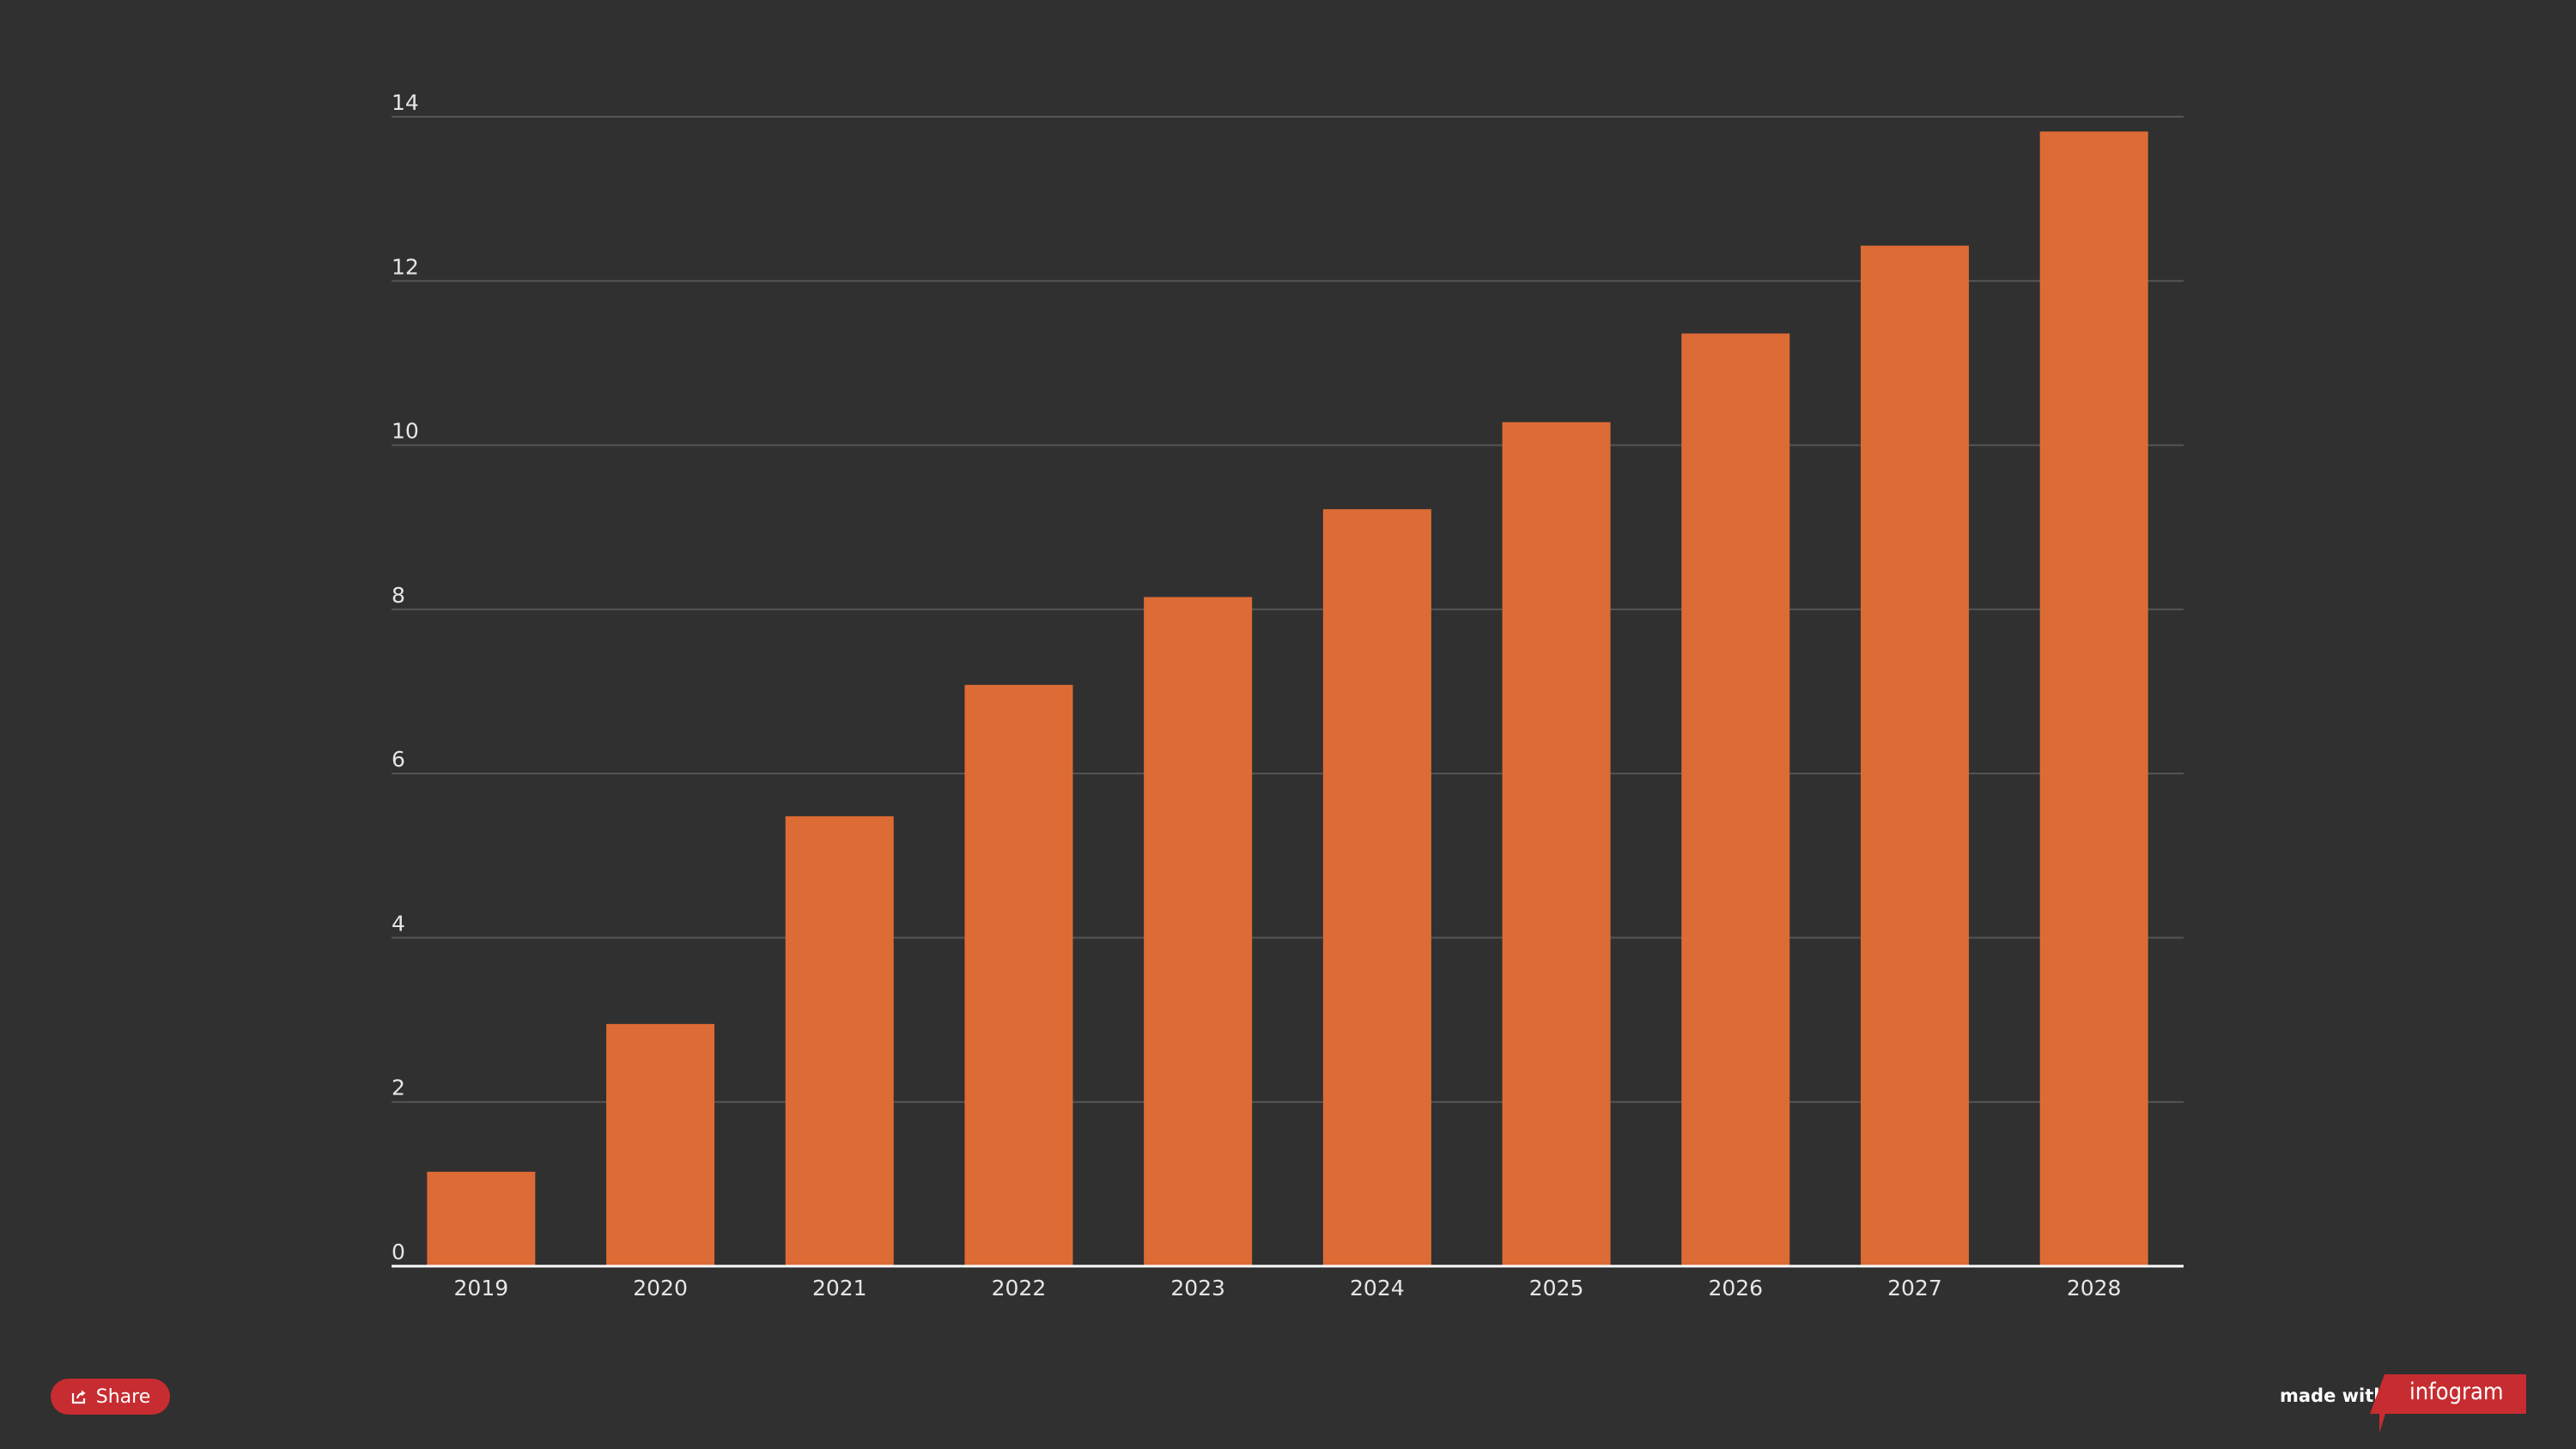 This screenshot has height=1449, width=2576. What do you see at coordinates (2094, 1288) in the screenshot?
I see `x-tick-label: 2028` at bounding box center [2094, 1288].